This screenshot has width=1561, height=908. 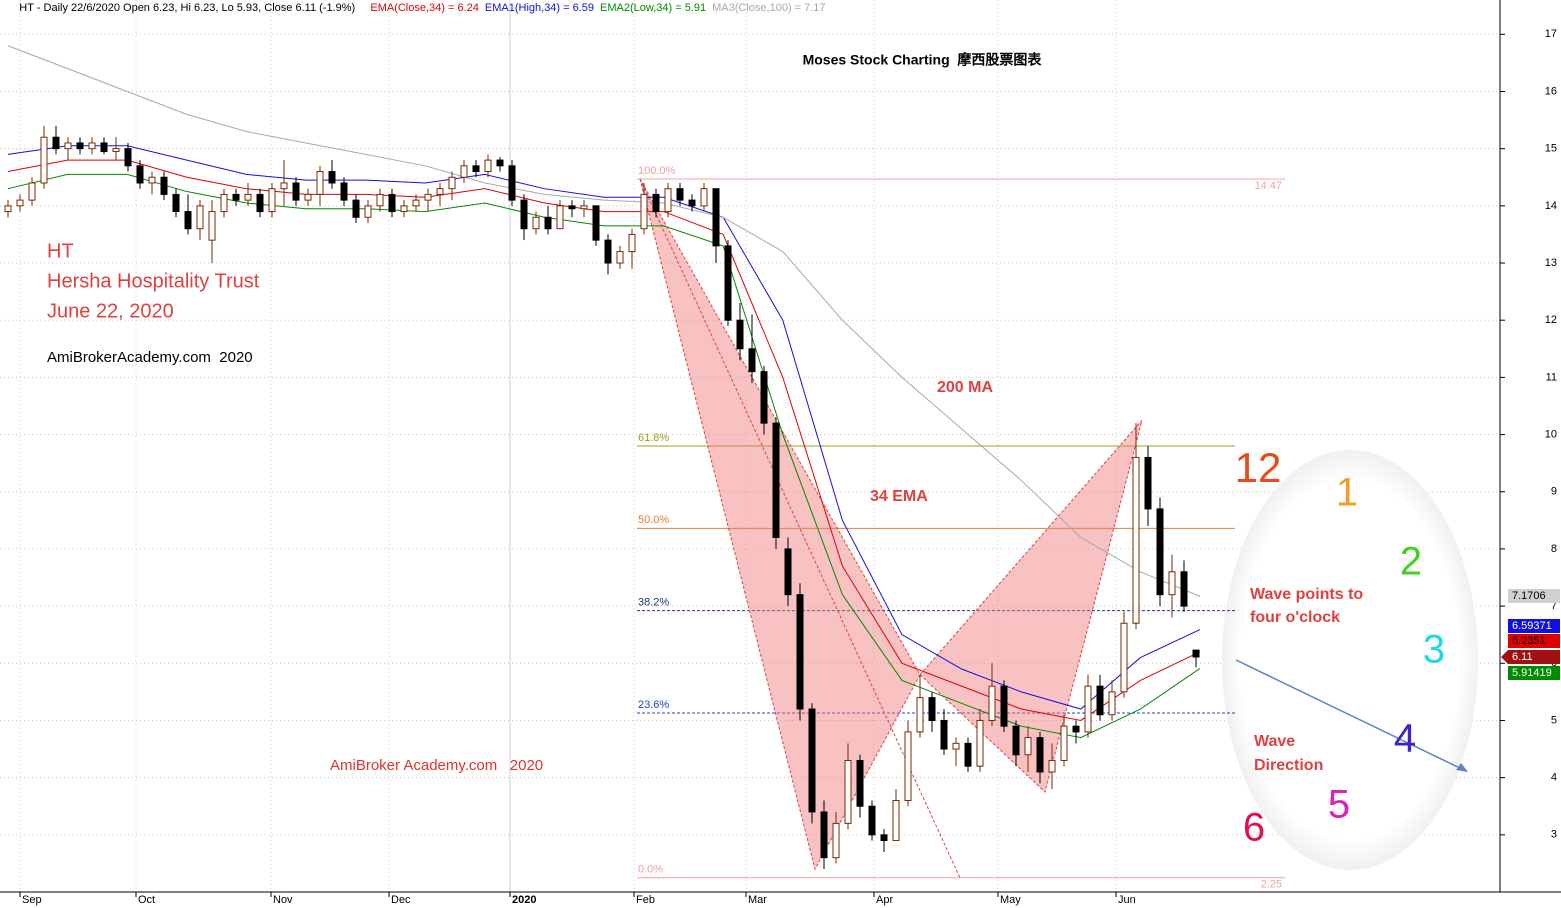 What do you see at coordinates (653, 8) in the screenshot?
I see `header-legend: EMA2(Low,34) = 5.91` at bounding box center [653, 8].